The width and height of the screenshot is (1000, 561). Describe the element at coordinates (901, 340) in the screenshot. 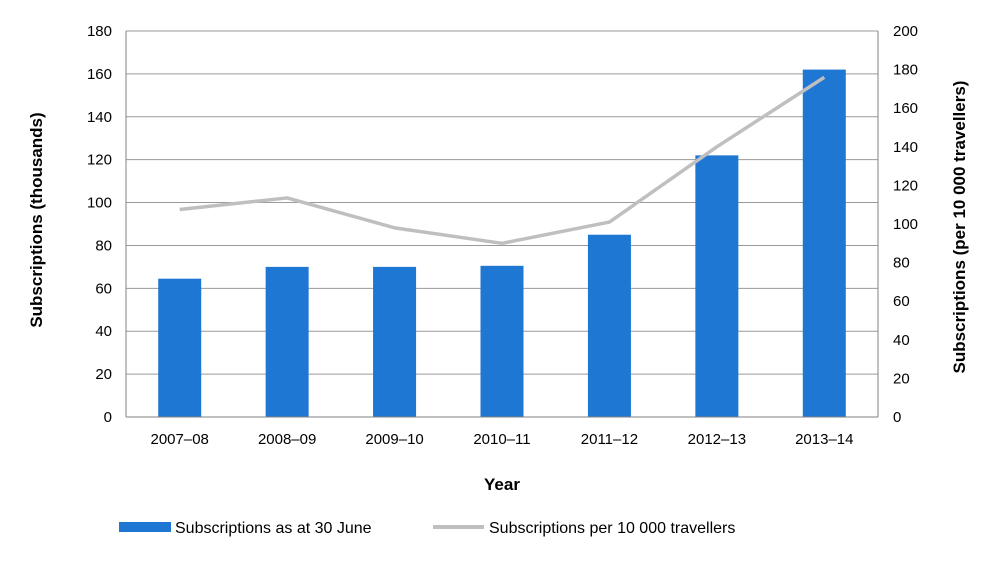

I see `y2-tick-label: 40` at that location.